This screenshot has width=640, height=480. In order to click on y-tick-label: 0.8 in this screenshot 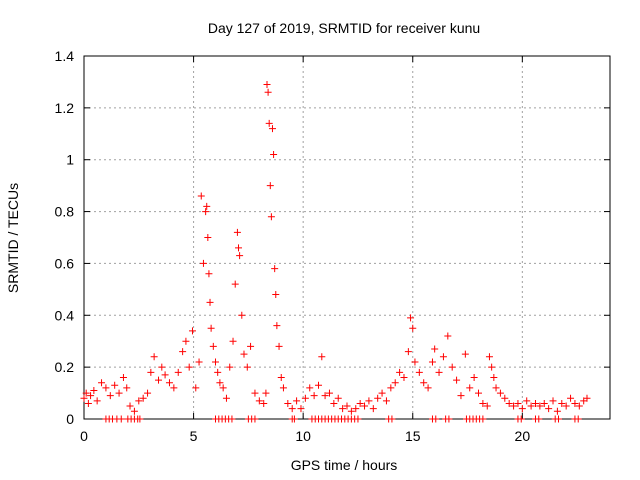, I will do `click(65, 212)`.